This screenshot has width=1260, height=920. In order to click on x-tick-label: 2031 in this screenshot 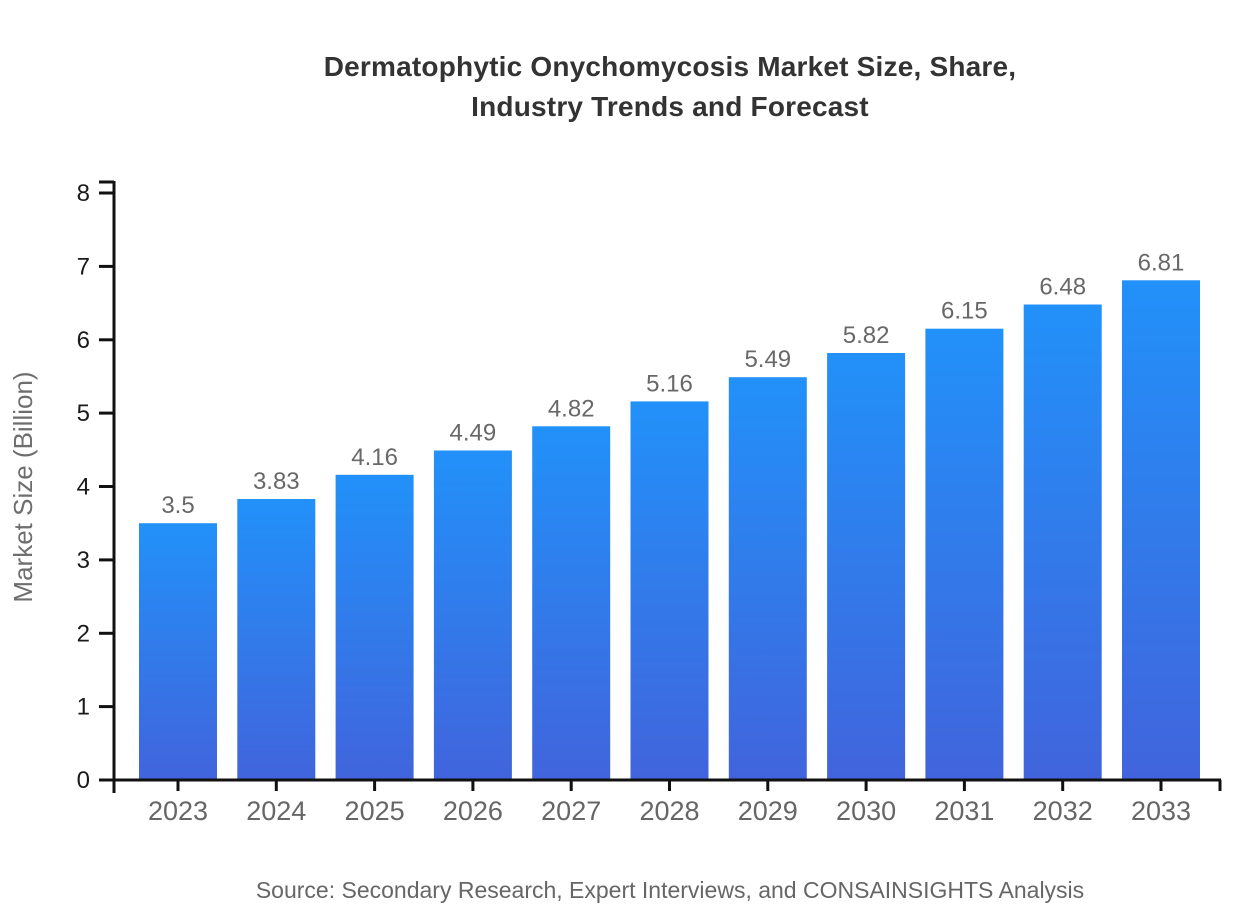, I will do `click(964, 811)`.